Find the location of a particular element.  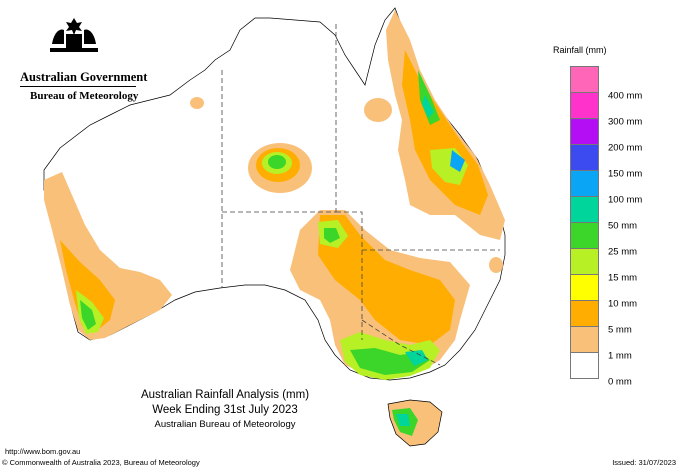

legend-label: 15 mm is located at coordinates (623, 278).